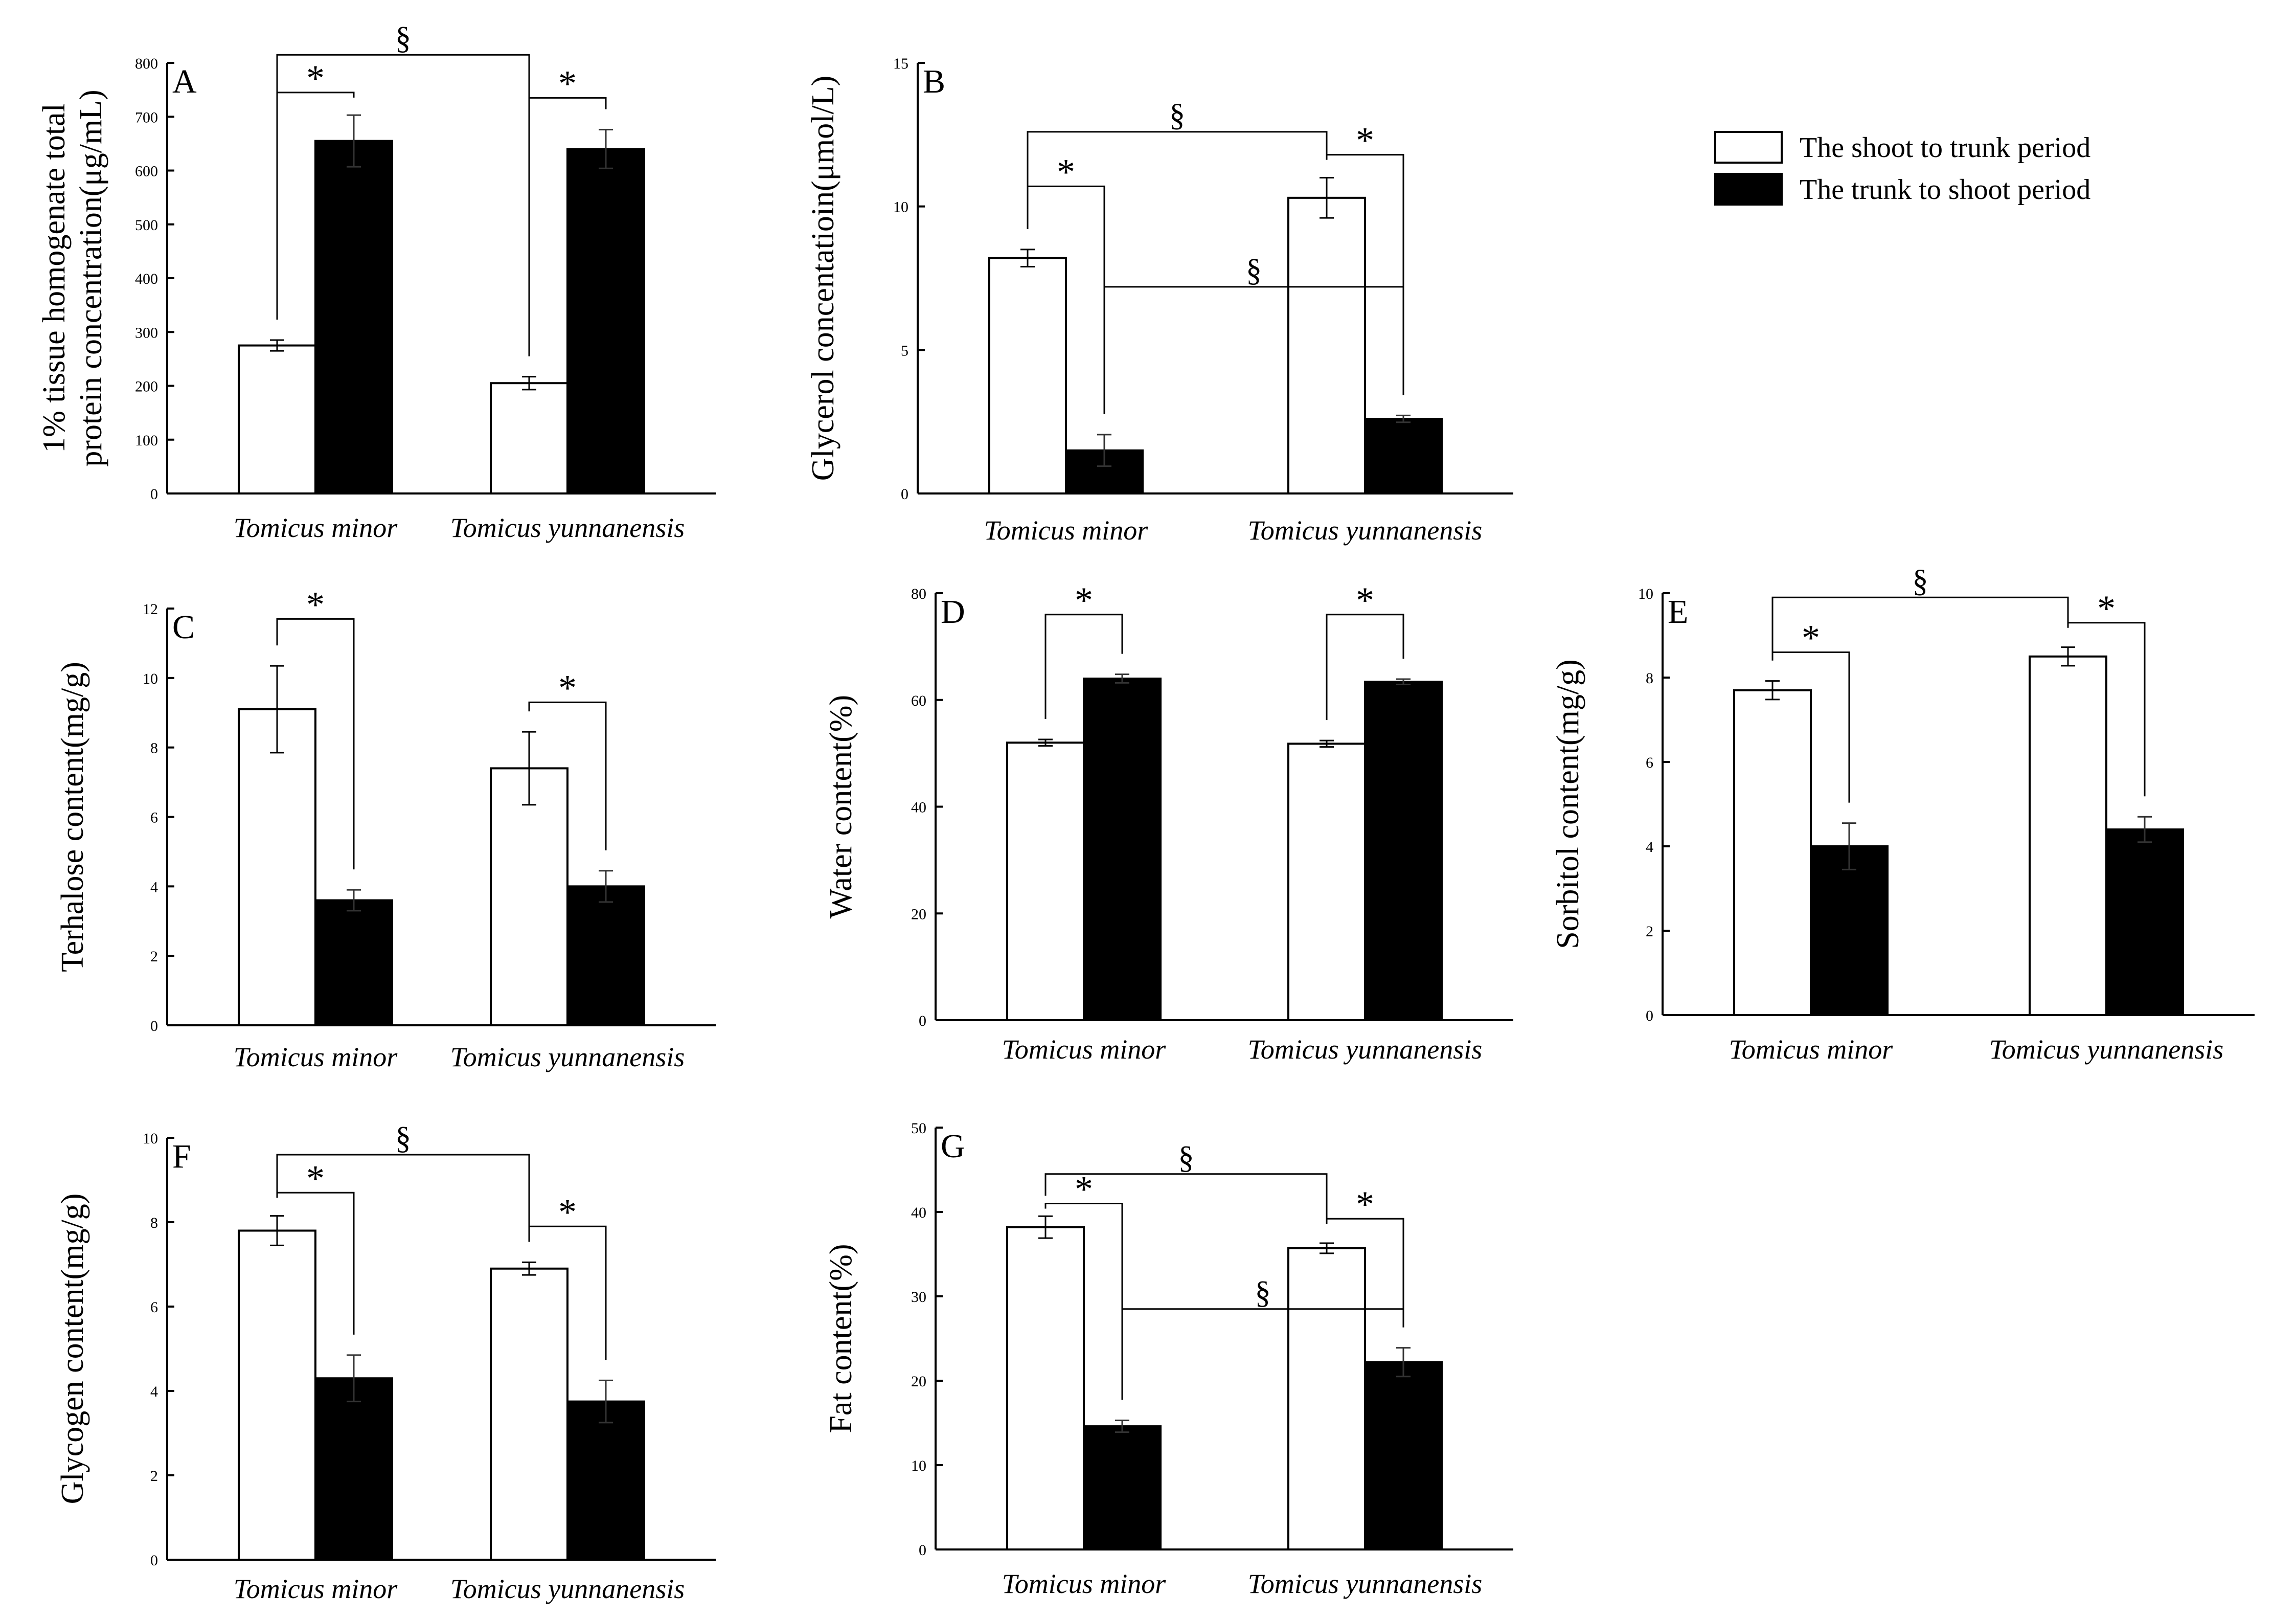 The width and height of the screenshot is (2296, 1618). I want to click on significance-section-f: §, so click(403, 1138).